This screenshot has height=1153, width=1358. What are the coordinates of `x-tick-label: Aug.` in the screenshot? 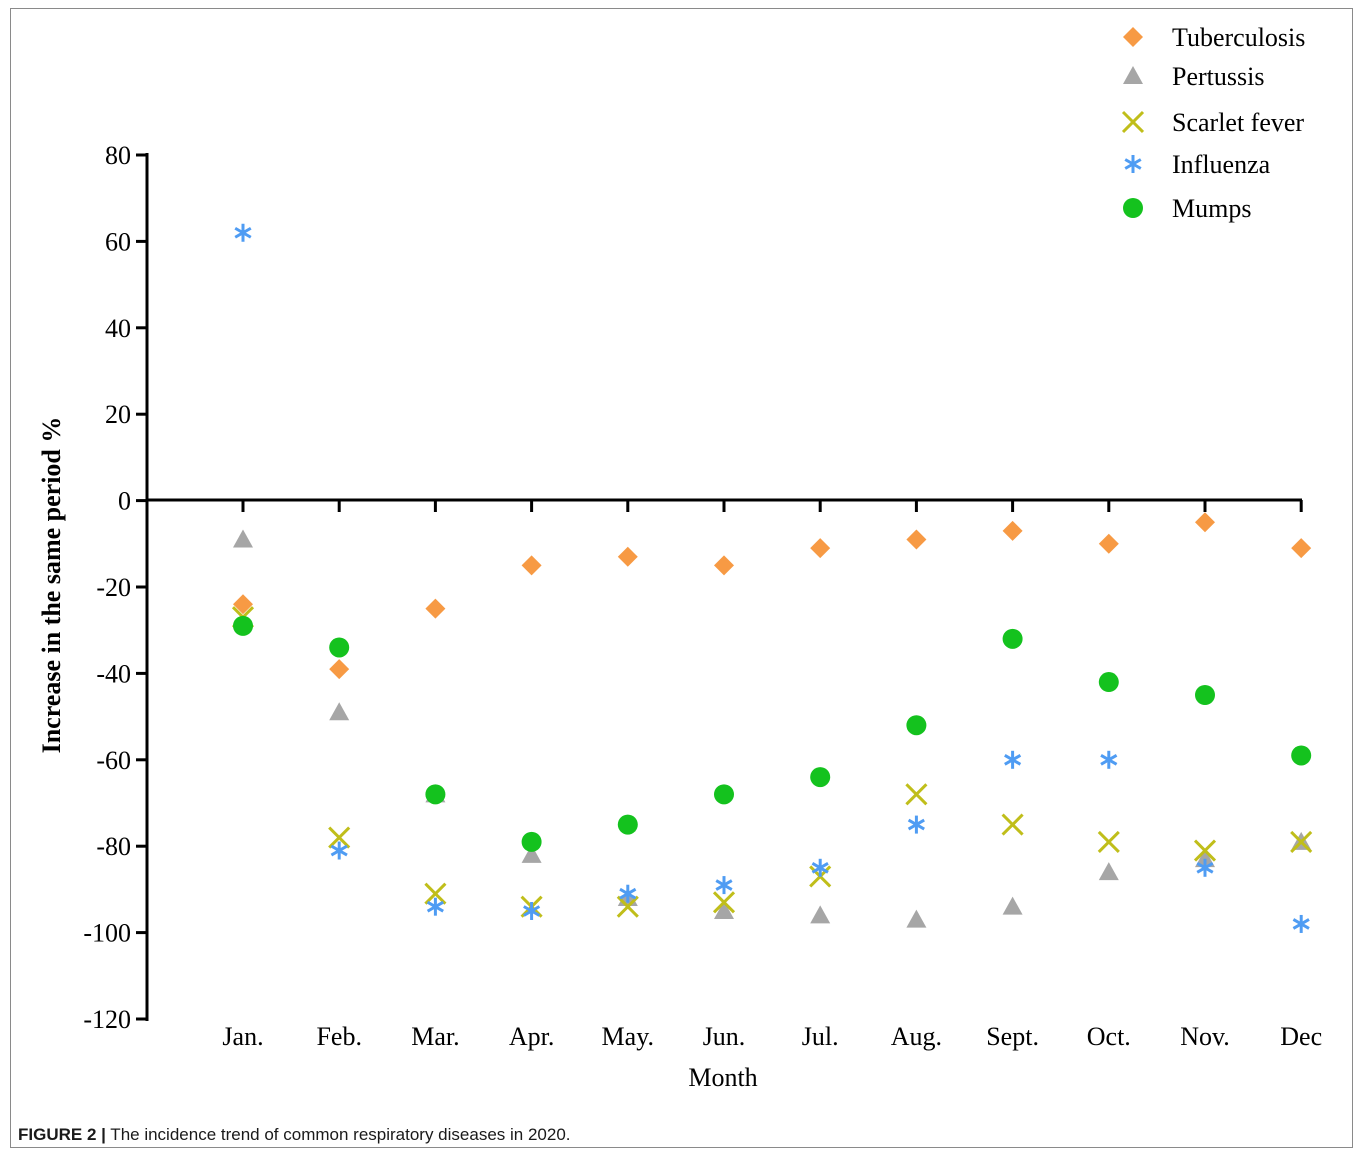 It's located at (916, 1036).